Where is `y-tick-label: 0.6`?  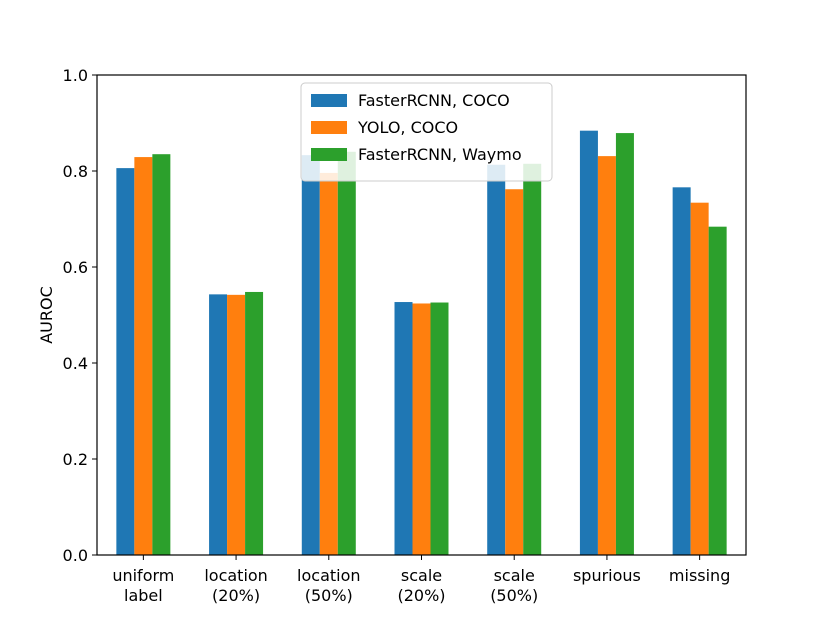 y-tick-label: 0.6 is located at coordinates (75, 267).